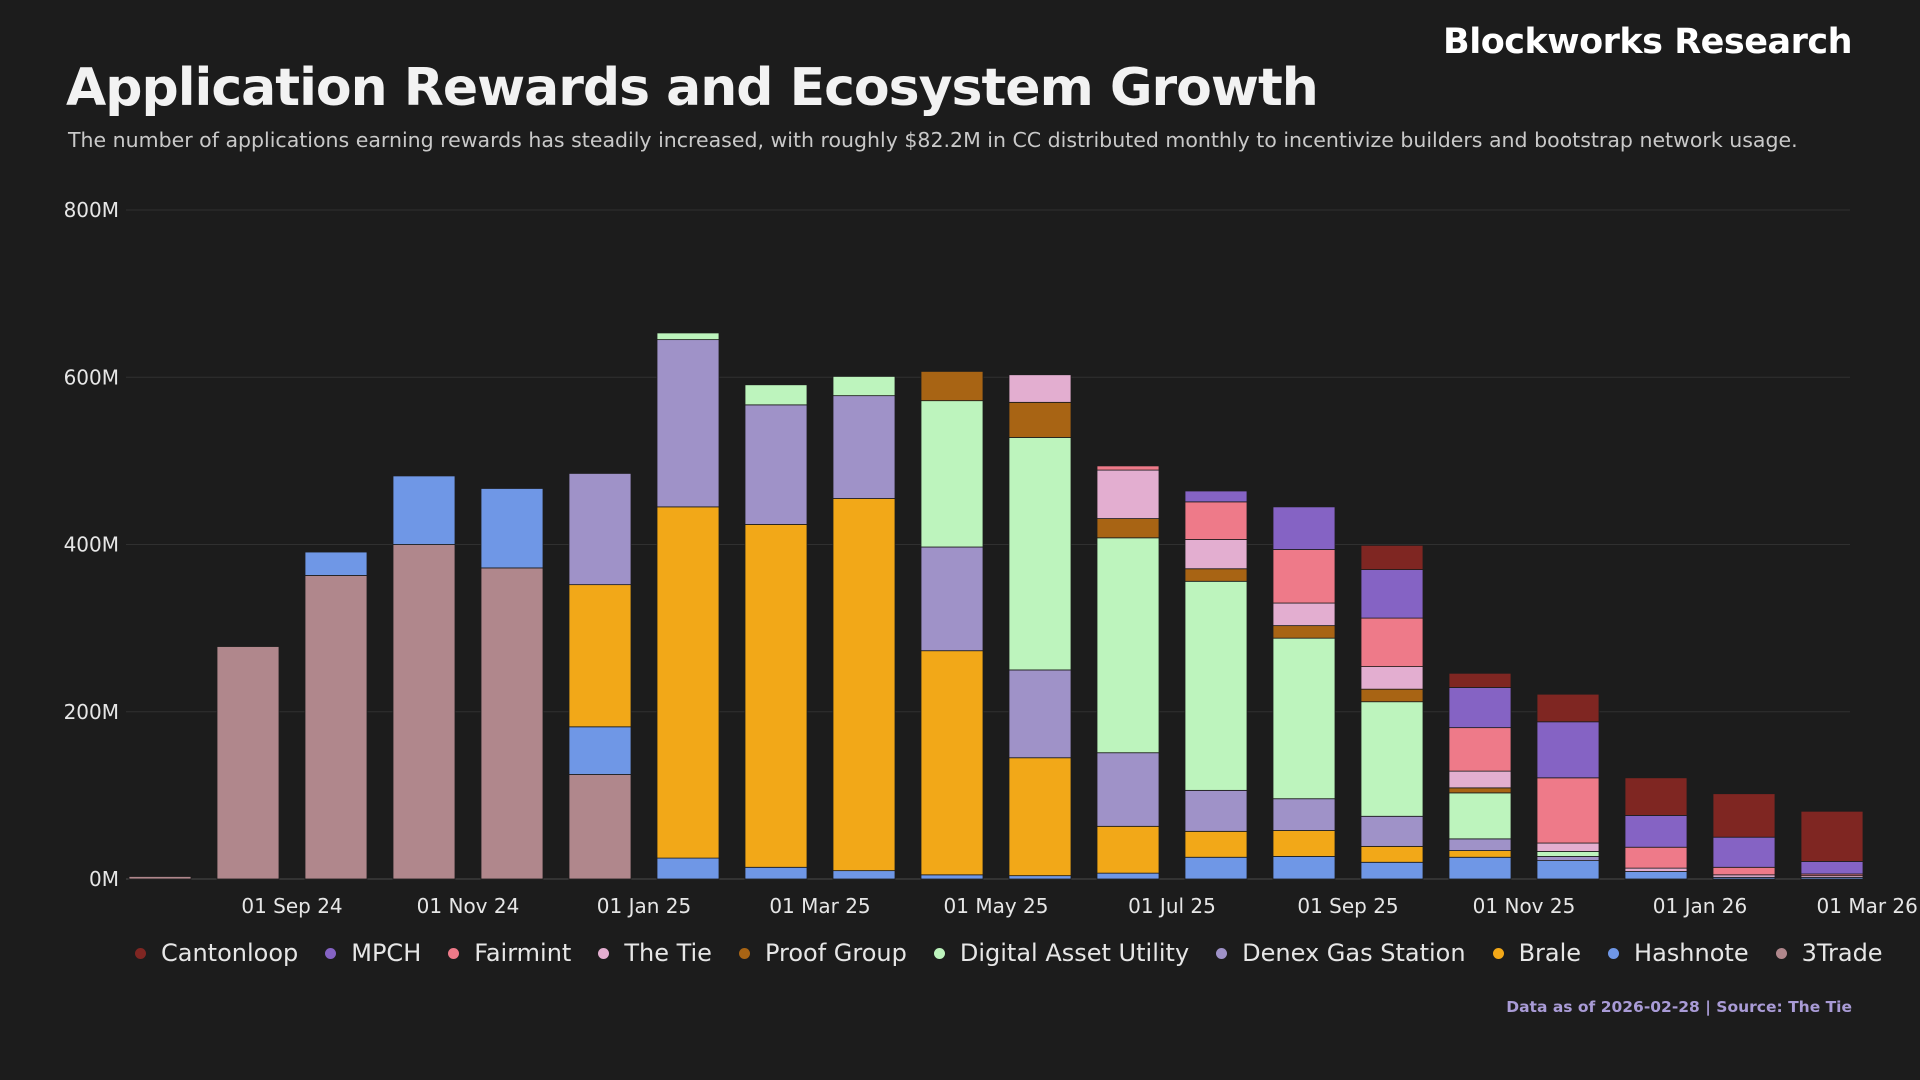  What do you see at coordinates (230, 953) in the screenshot?
I see `legend-label: Cantonloop` at bounding box center [230, 953].